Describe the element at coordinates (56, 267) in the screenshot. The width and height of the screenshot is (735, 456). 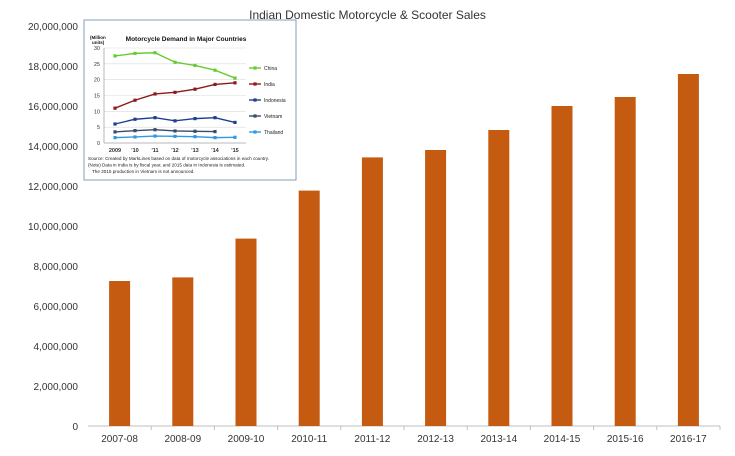
I see `y-tick-label: 8,000,000` at that location.